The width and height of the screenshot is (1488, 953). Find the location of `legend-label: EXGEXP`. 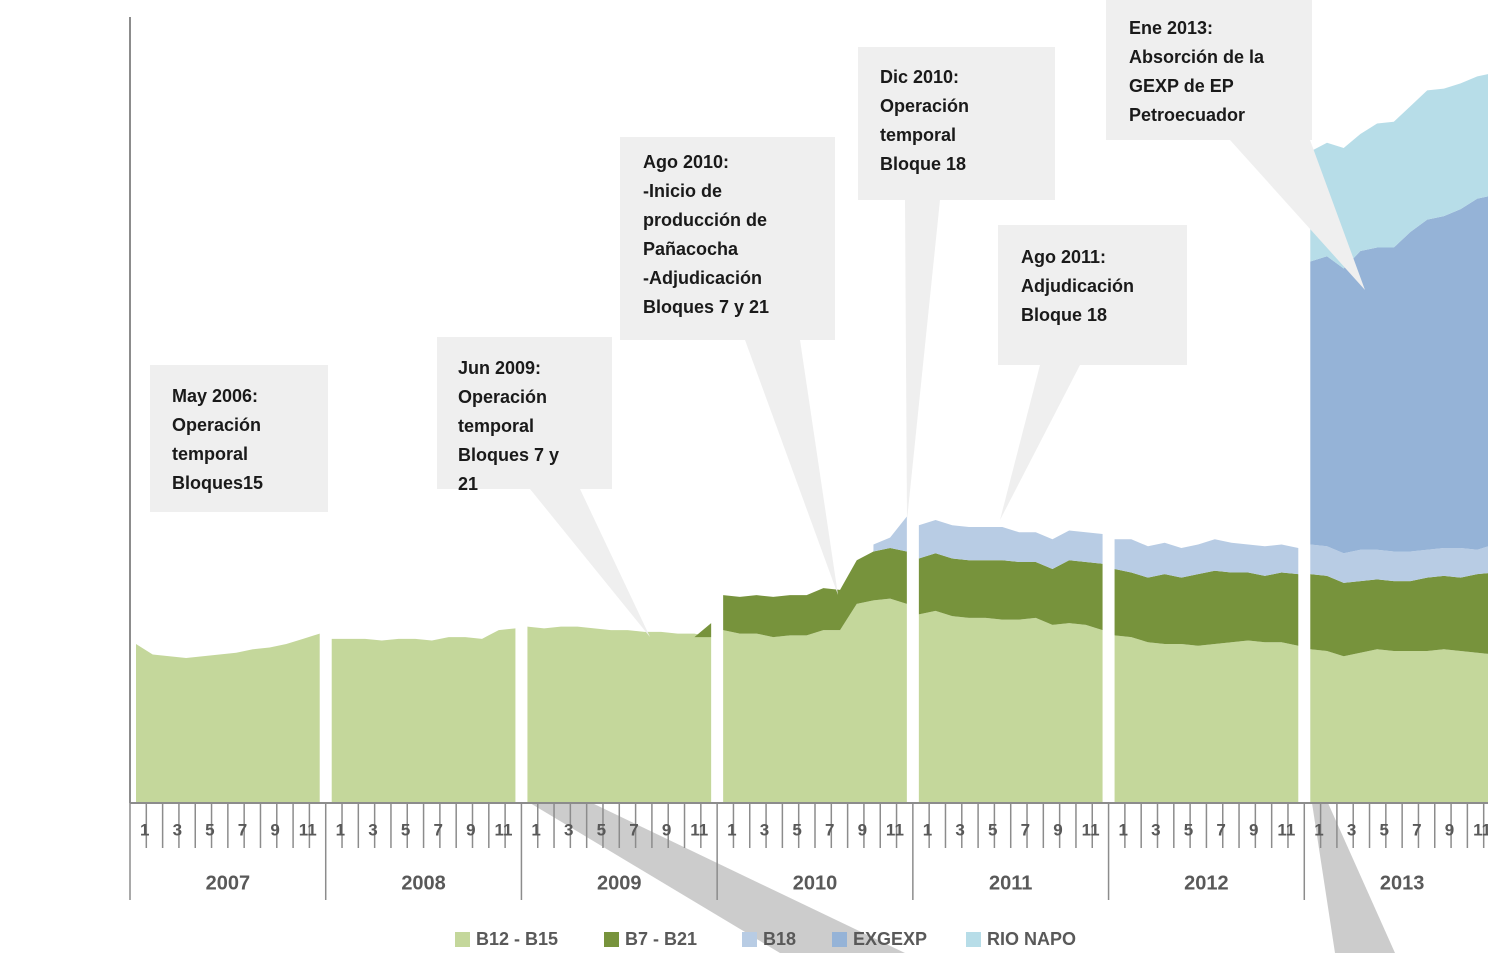

legend-label: EXGEXP is located at coordinates (890, 939).